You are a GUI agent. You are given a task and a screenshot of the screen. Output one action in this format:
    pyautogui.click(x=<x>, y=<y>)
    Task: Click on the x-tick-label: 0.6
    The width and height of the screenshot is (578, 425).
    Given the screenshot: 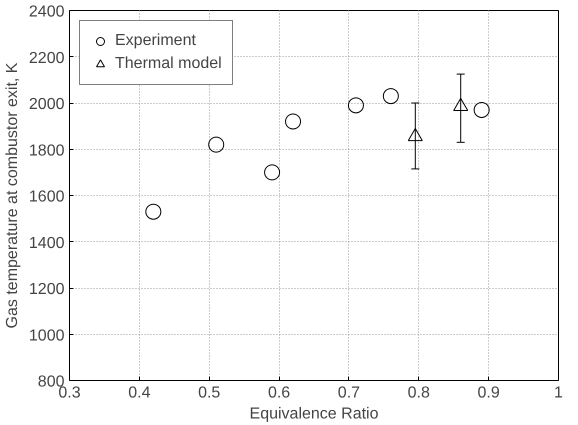 What is the action you would take?
    pyautogui.click(x=279, y=393)
    